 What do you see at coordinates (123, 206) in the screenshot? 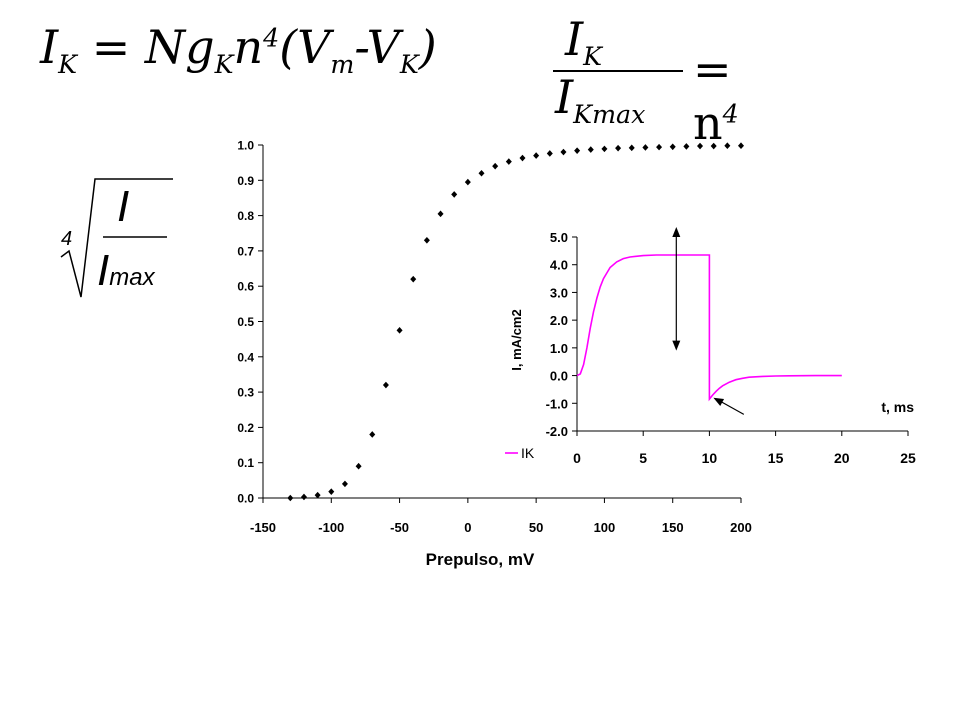
I see `root-numerator: I` at bounding box center [123, 206].